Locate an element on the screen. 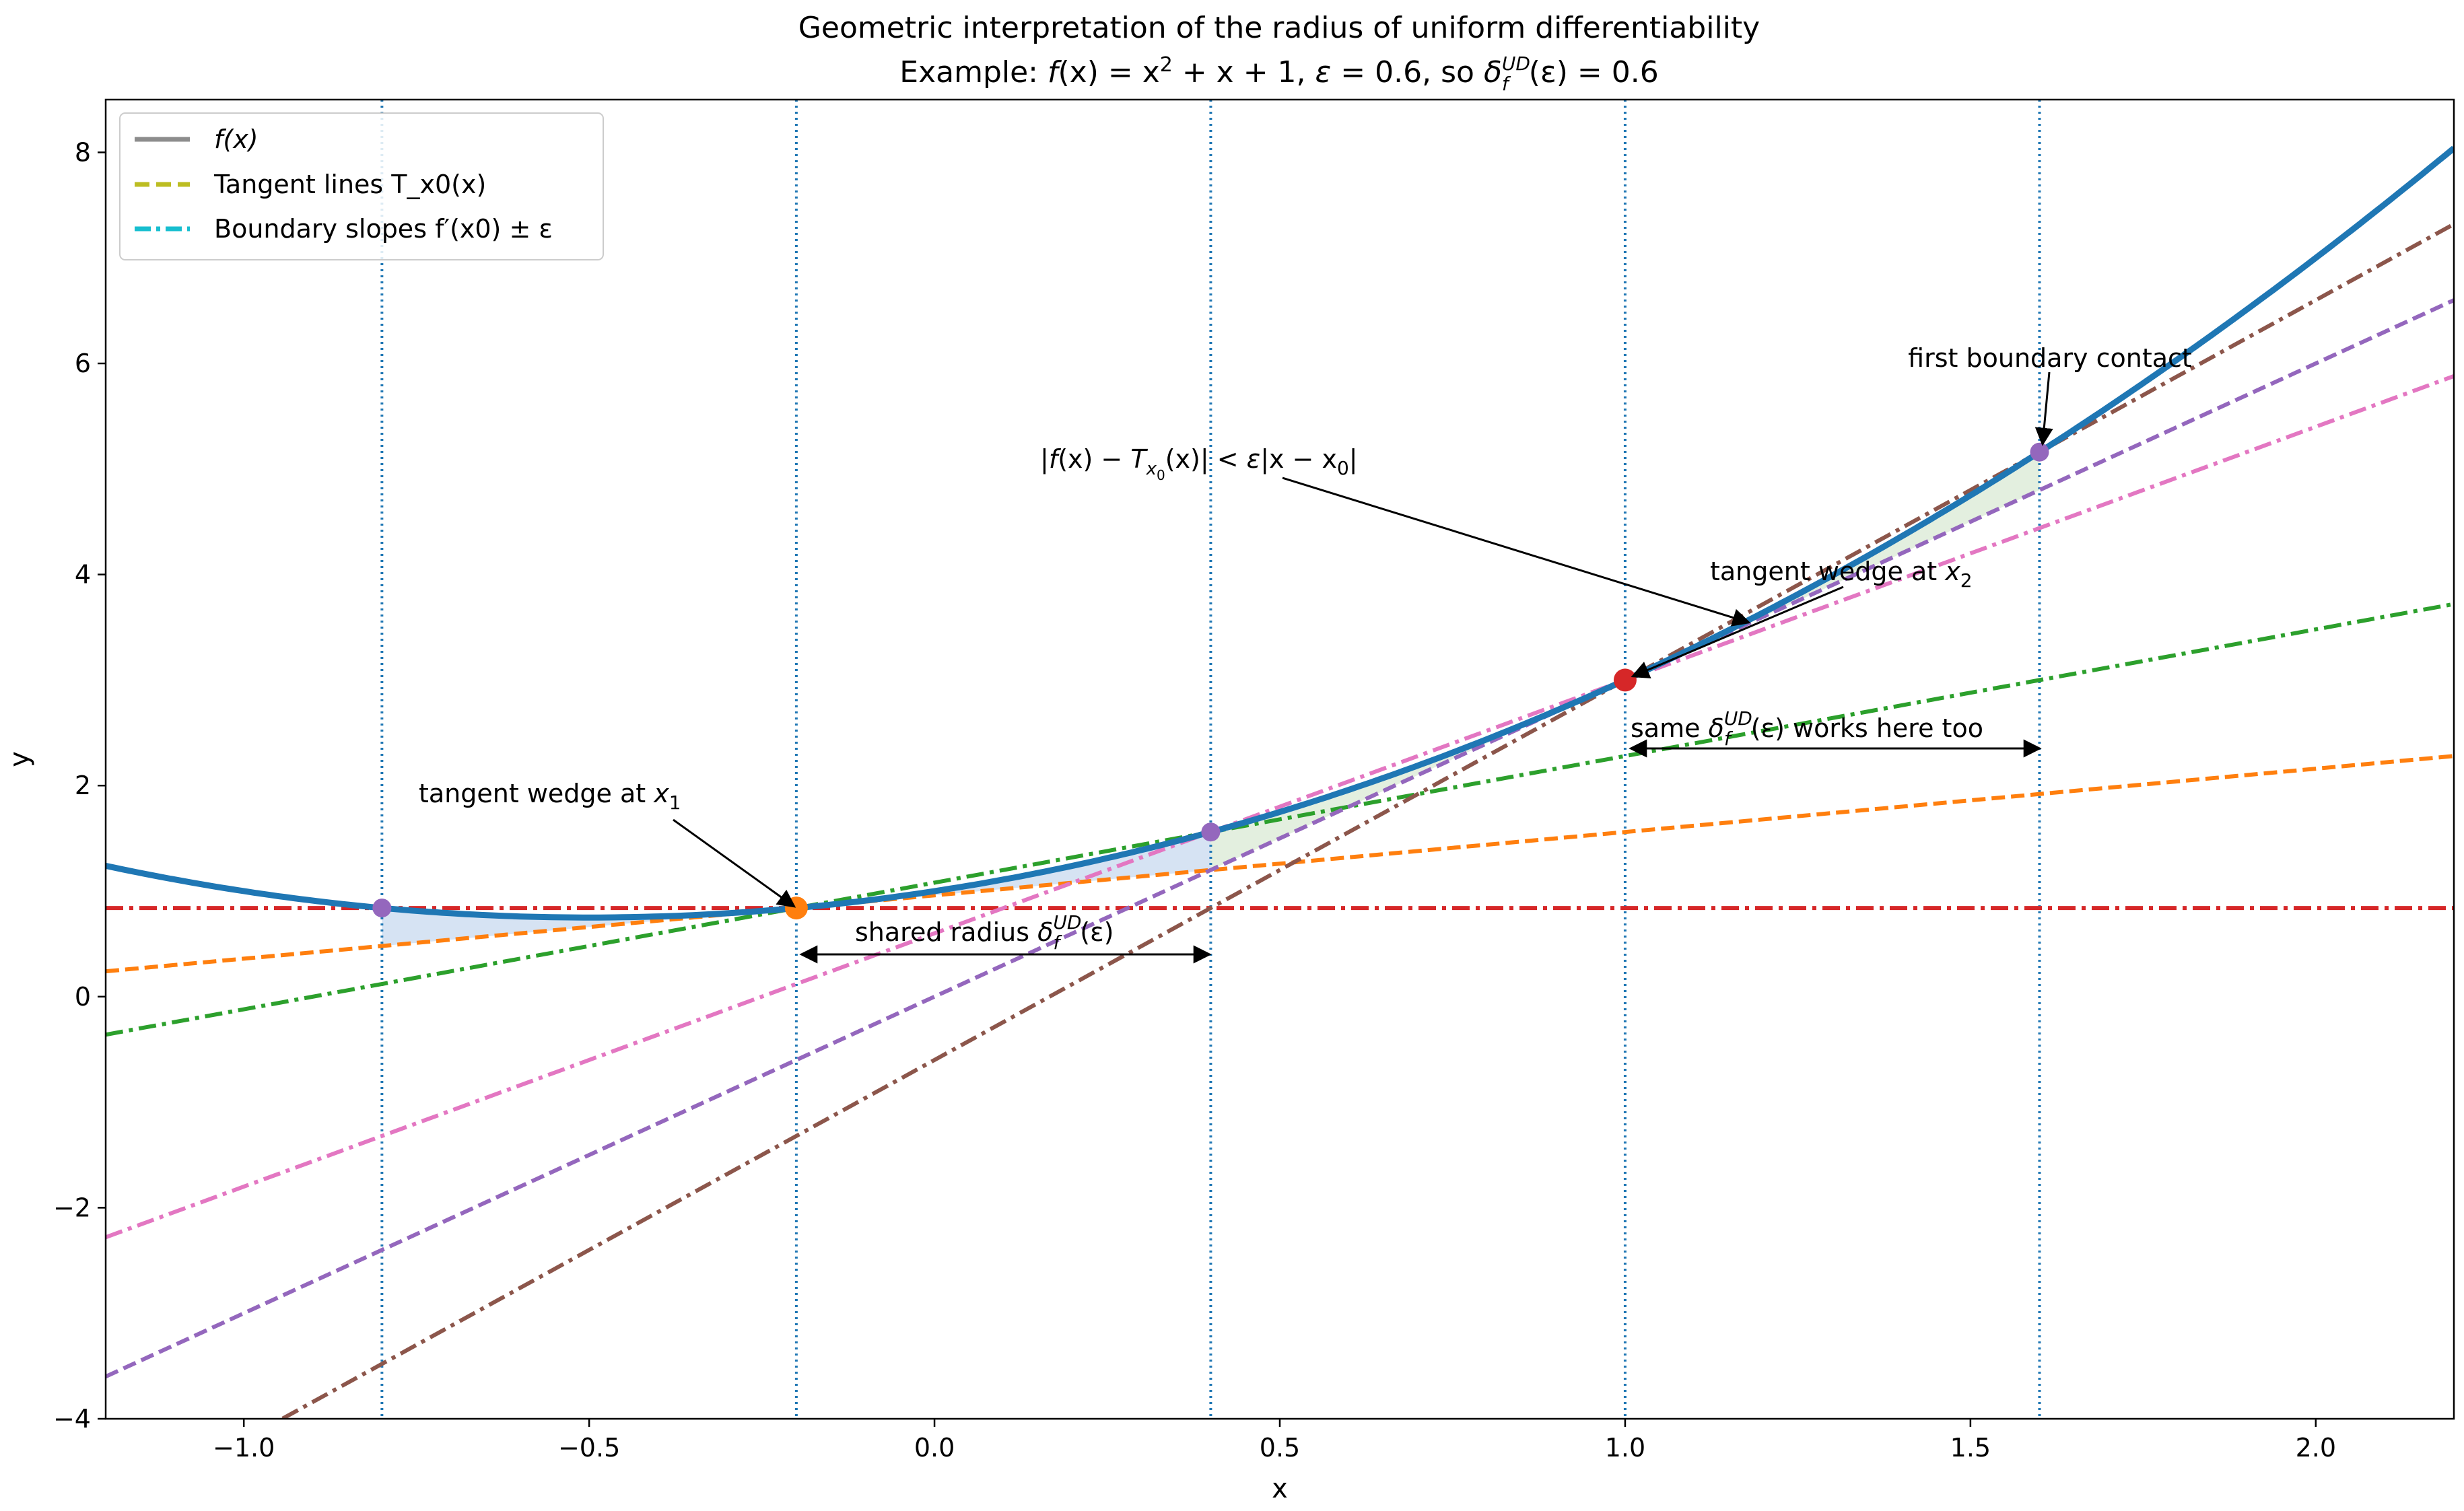 The height and width of the screenshot is (1511, 2464). annotation-shared-radius: shared radius δUD f (ε) is located at coordinates (985, 932).